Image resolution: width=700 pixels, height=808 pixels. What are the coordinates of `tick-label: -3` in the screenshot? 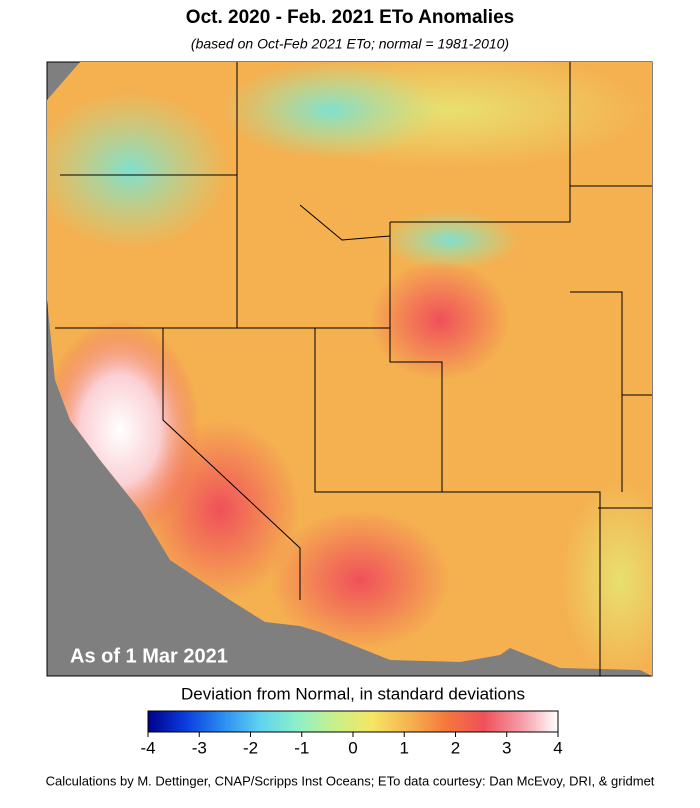 It's located at (199, 747).